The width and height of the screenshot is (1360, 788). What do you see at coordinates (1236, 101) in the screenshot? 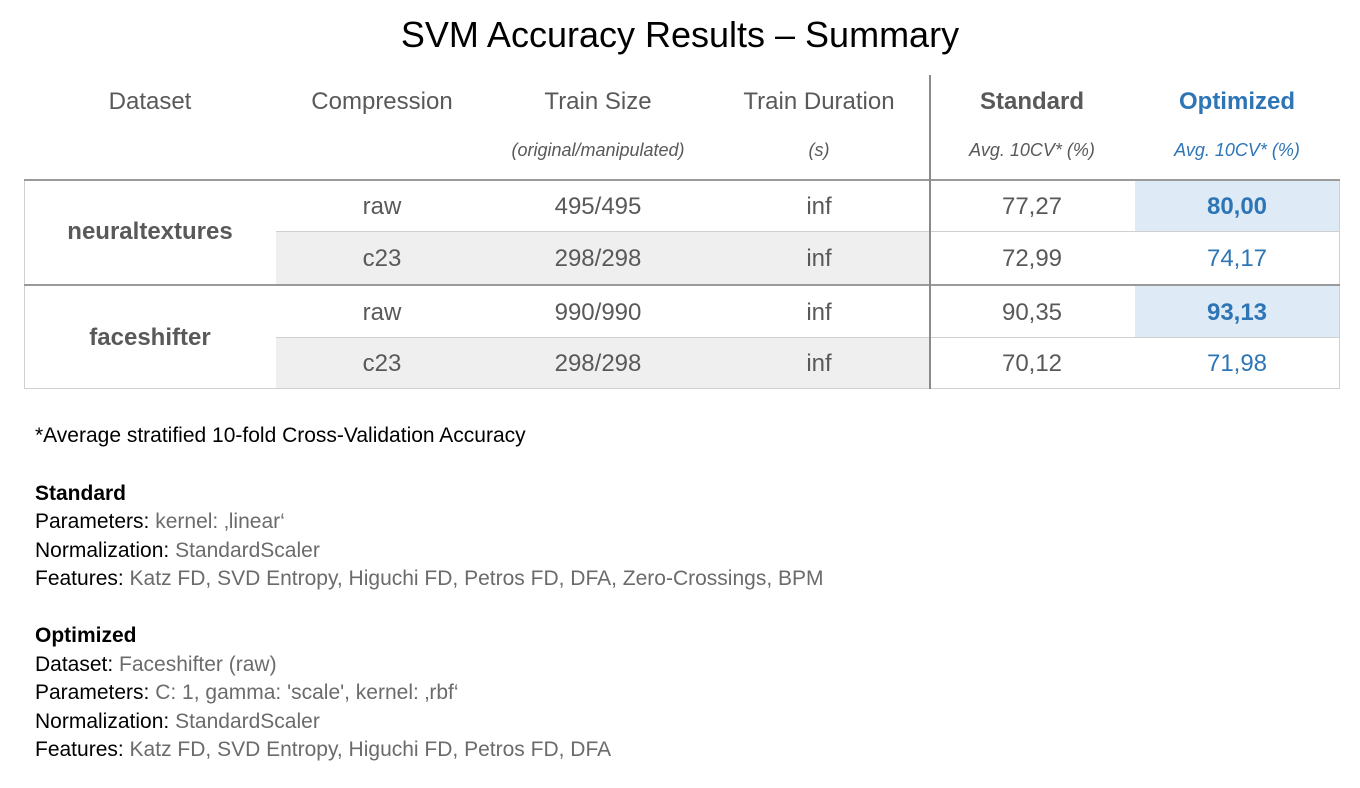
I see `header-optimized: Optimized` at bounding box center [1236, 101].